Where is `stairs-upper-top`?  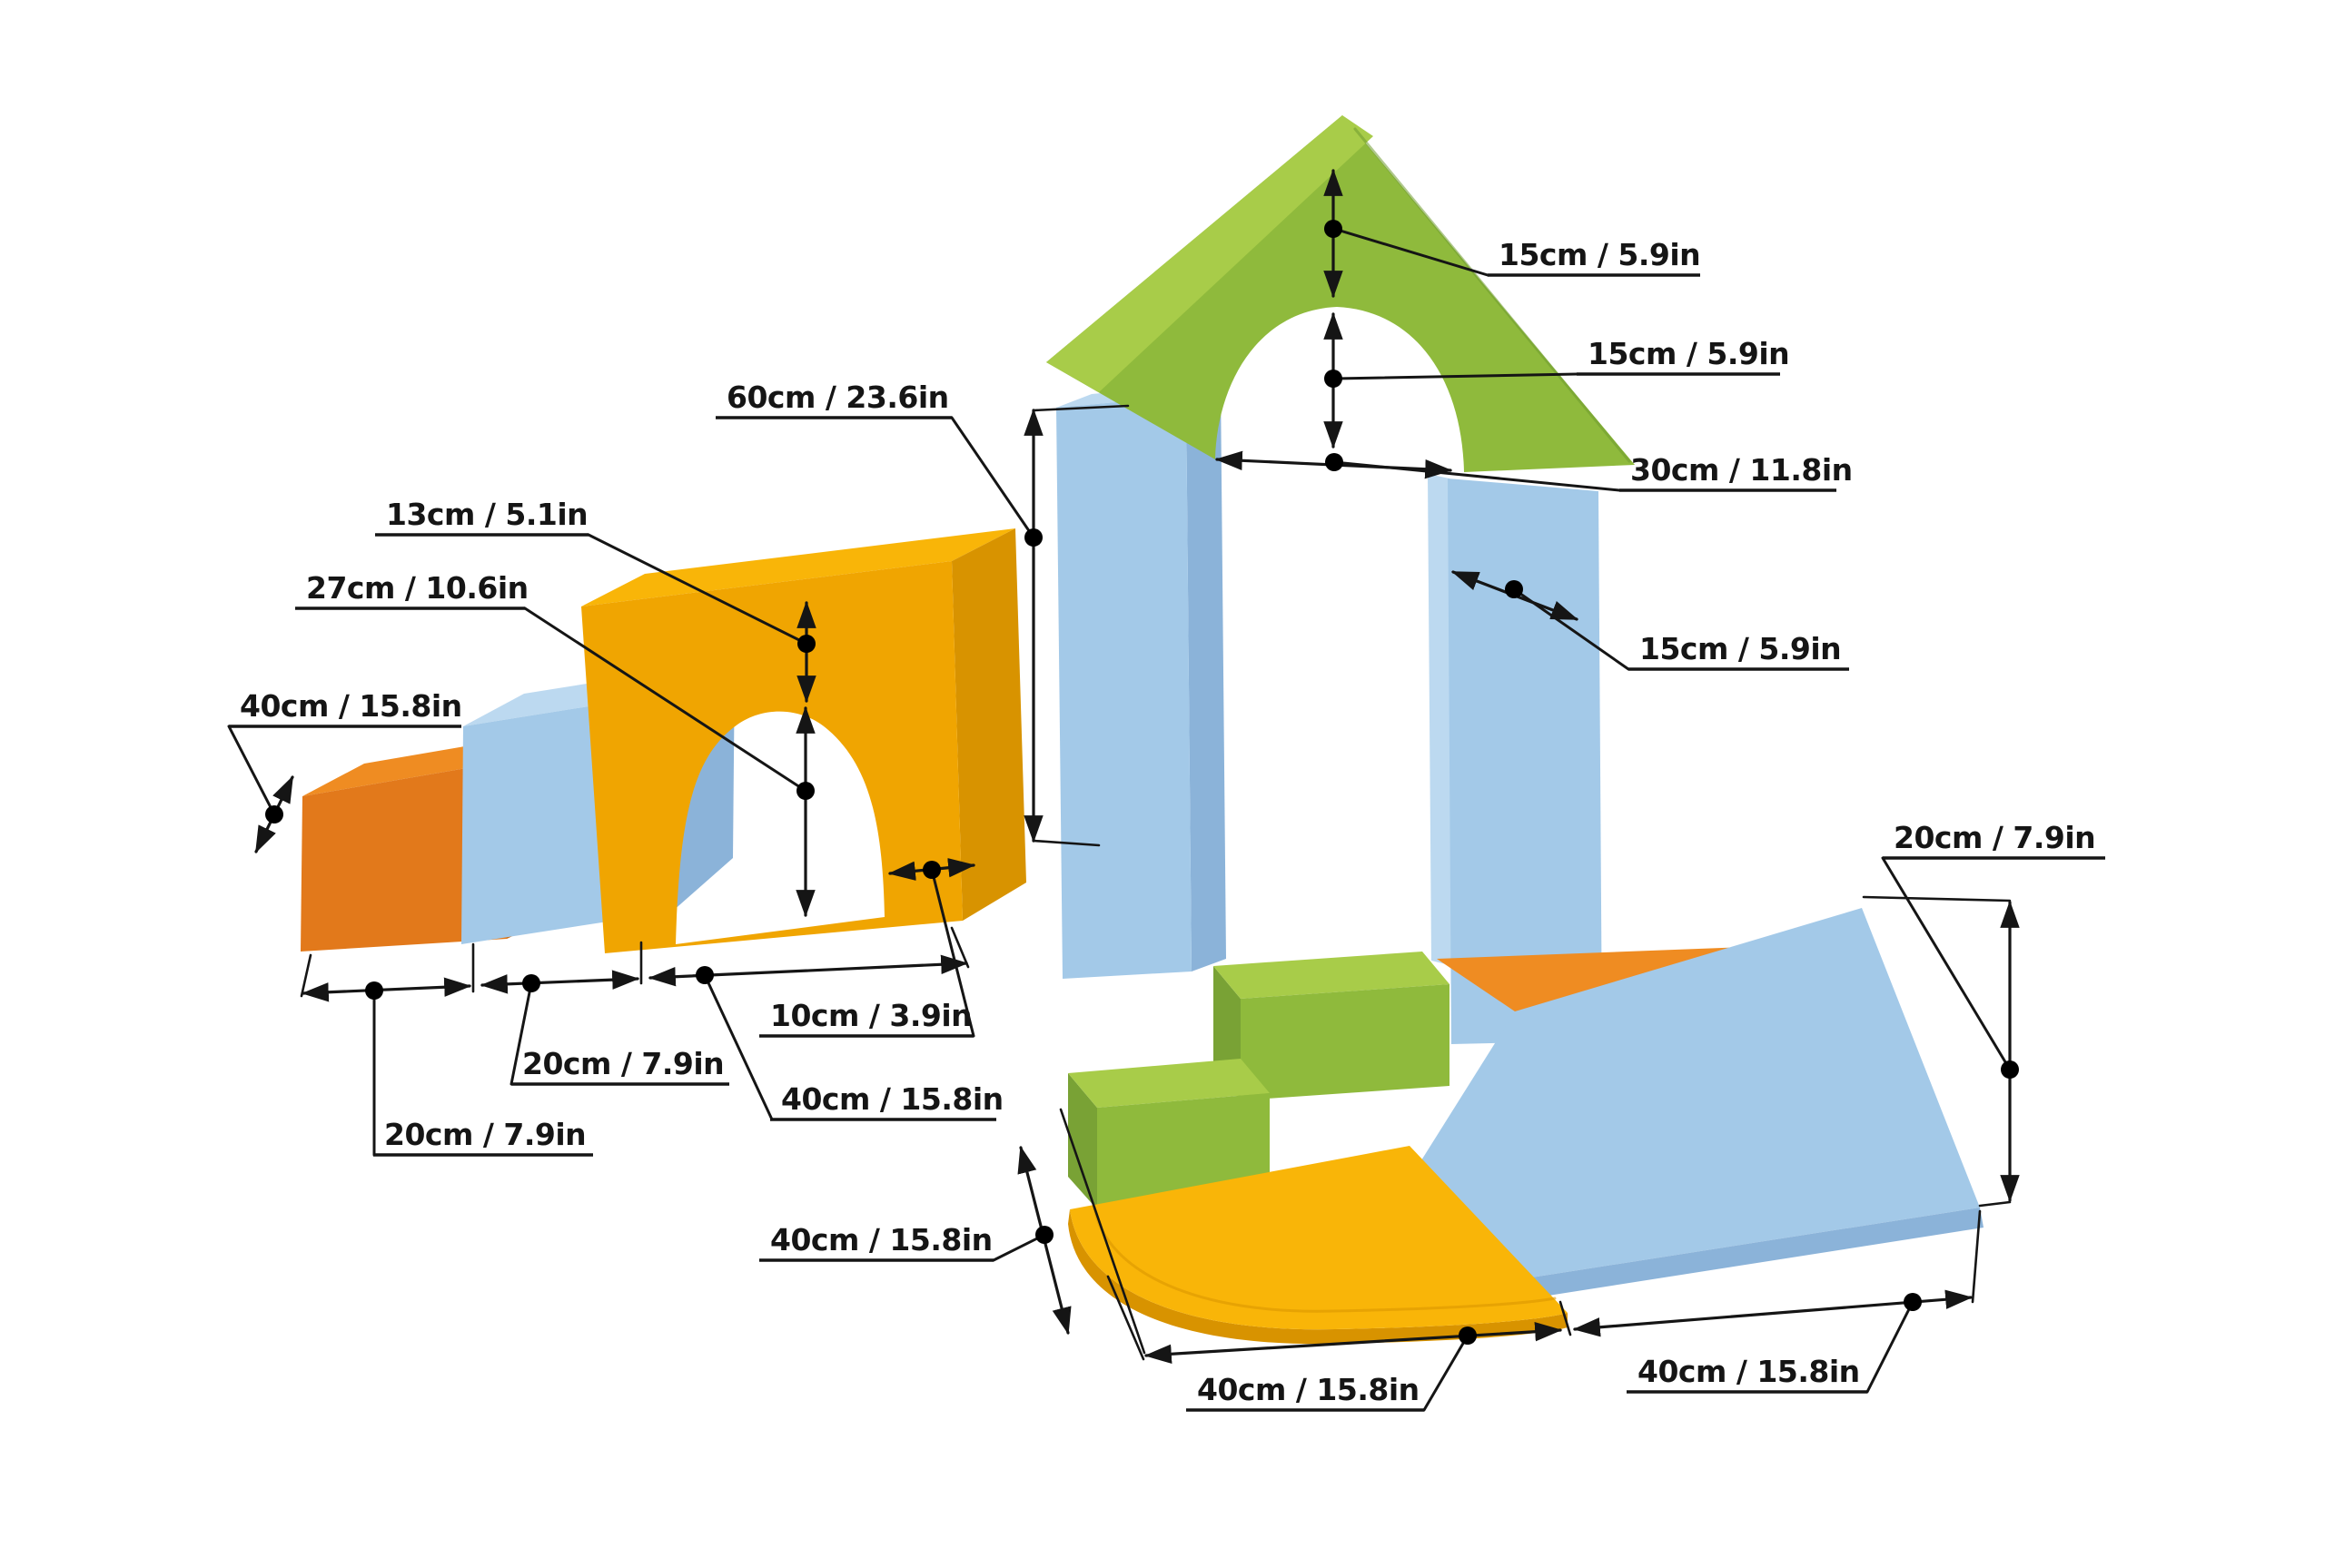 stairs-upper-top is located at coordinates (1331, 976).